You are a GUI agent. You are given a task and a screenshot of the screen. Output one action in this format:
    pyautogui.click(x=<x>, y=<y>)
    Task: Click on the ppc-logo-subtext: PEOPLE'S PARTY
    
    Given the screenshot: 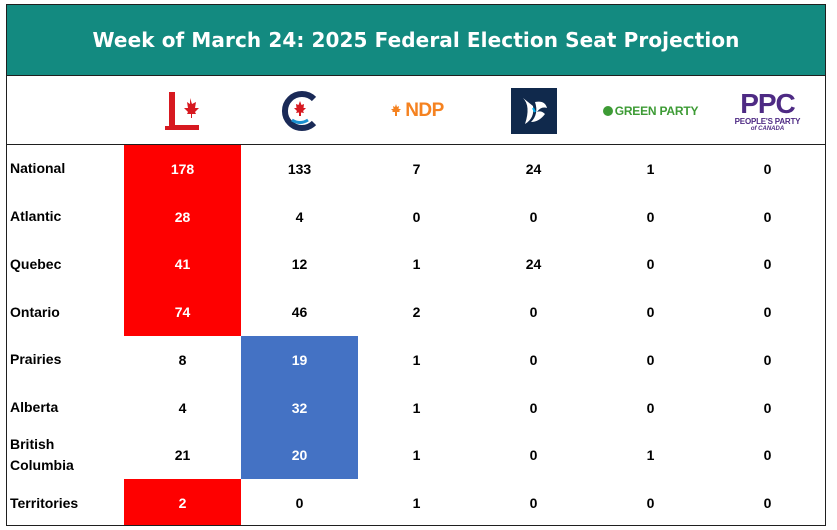 What is the action you would take?
    pyautogui.click(x=767, y=121)
    